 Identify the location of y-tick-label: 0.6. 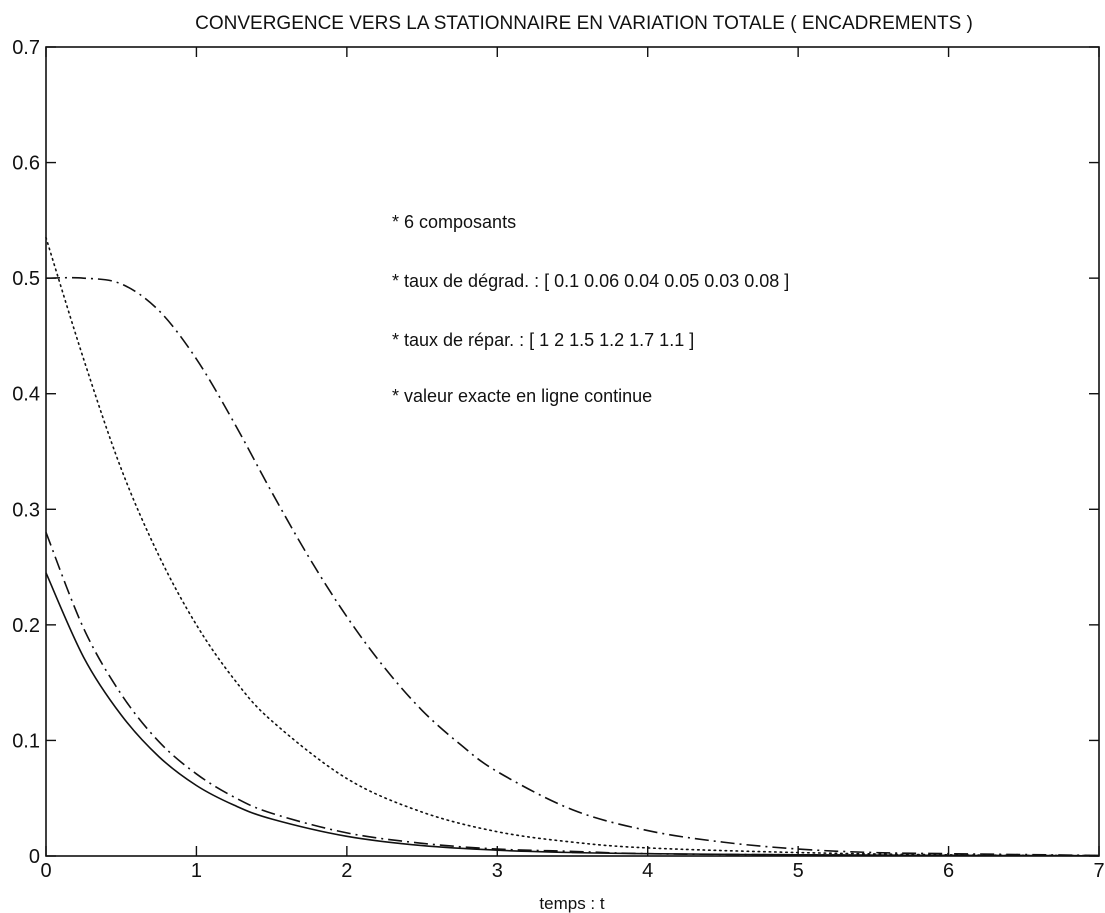
(26, 164).